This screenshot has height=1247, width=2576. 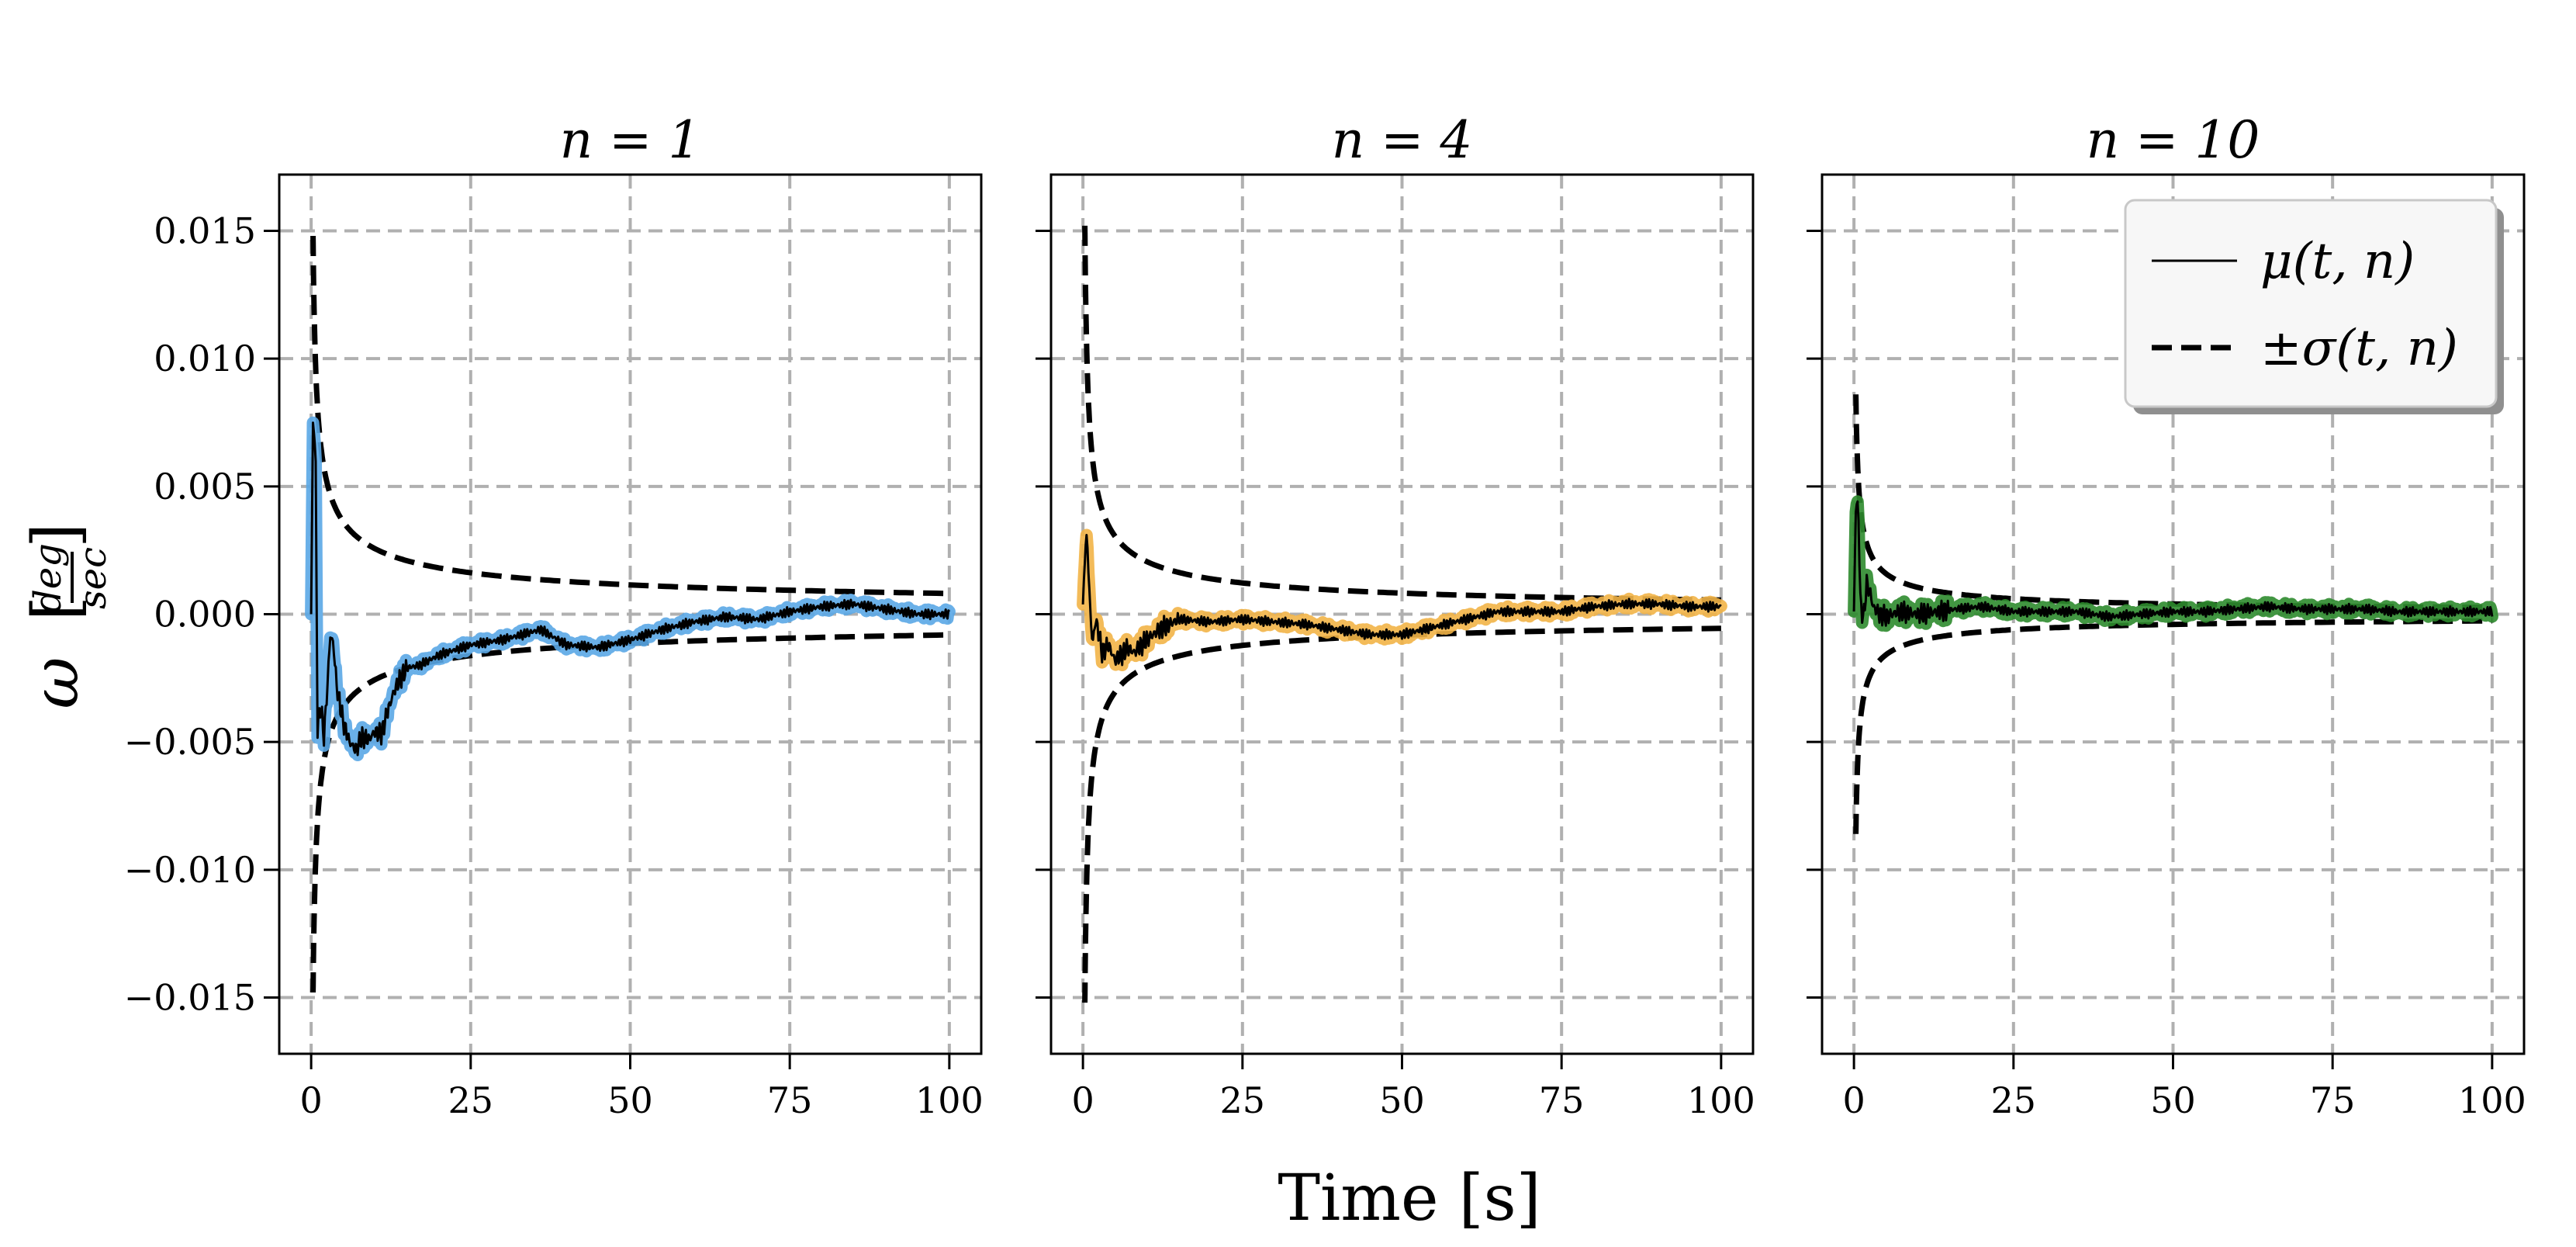 I want to click on y-axis-label-unit-numerator: deg, so click(x=48, y=578).